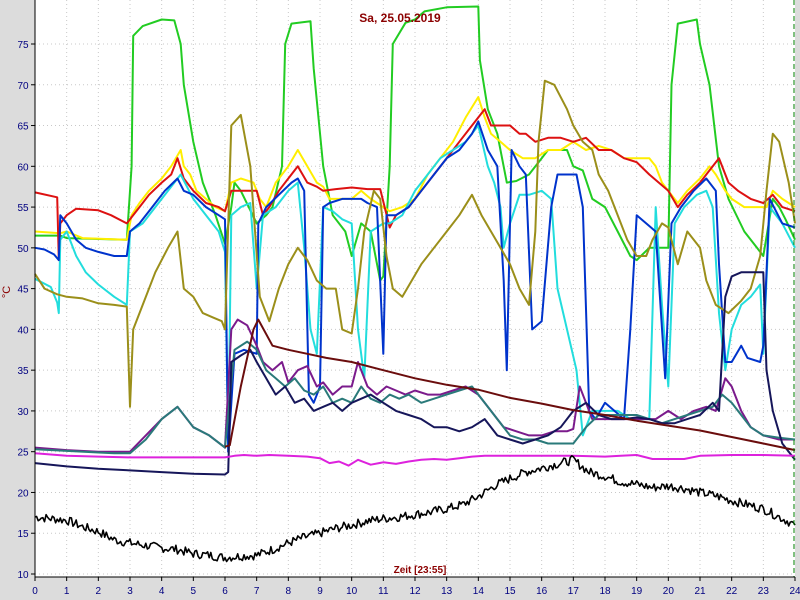 This screenshot has width=800, height=600. I want to click on x-tick-label: 3, so click(130, 591).